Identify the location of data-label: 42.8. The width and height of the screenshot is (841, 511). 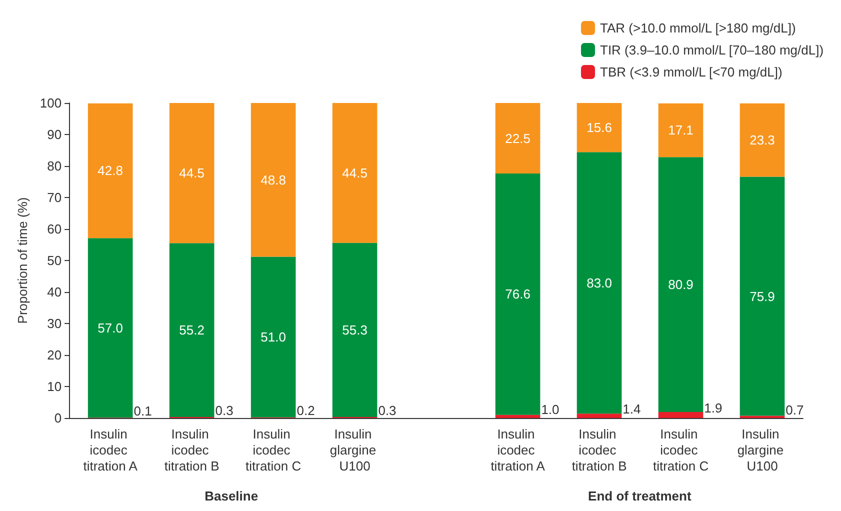
(110, 170).